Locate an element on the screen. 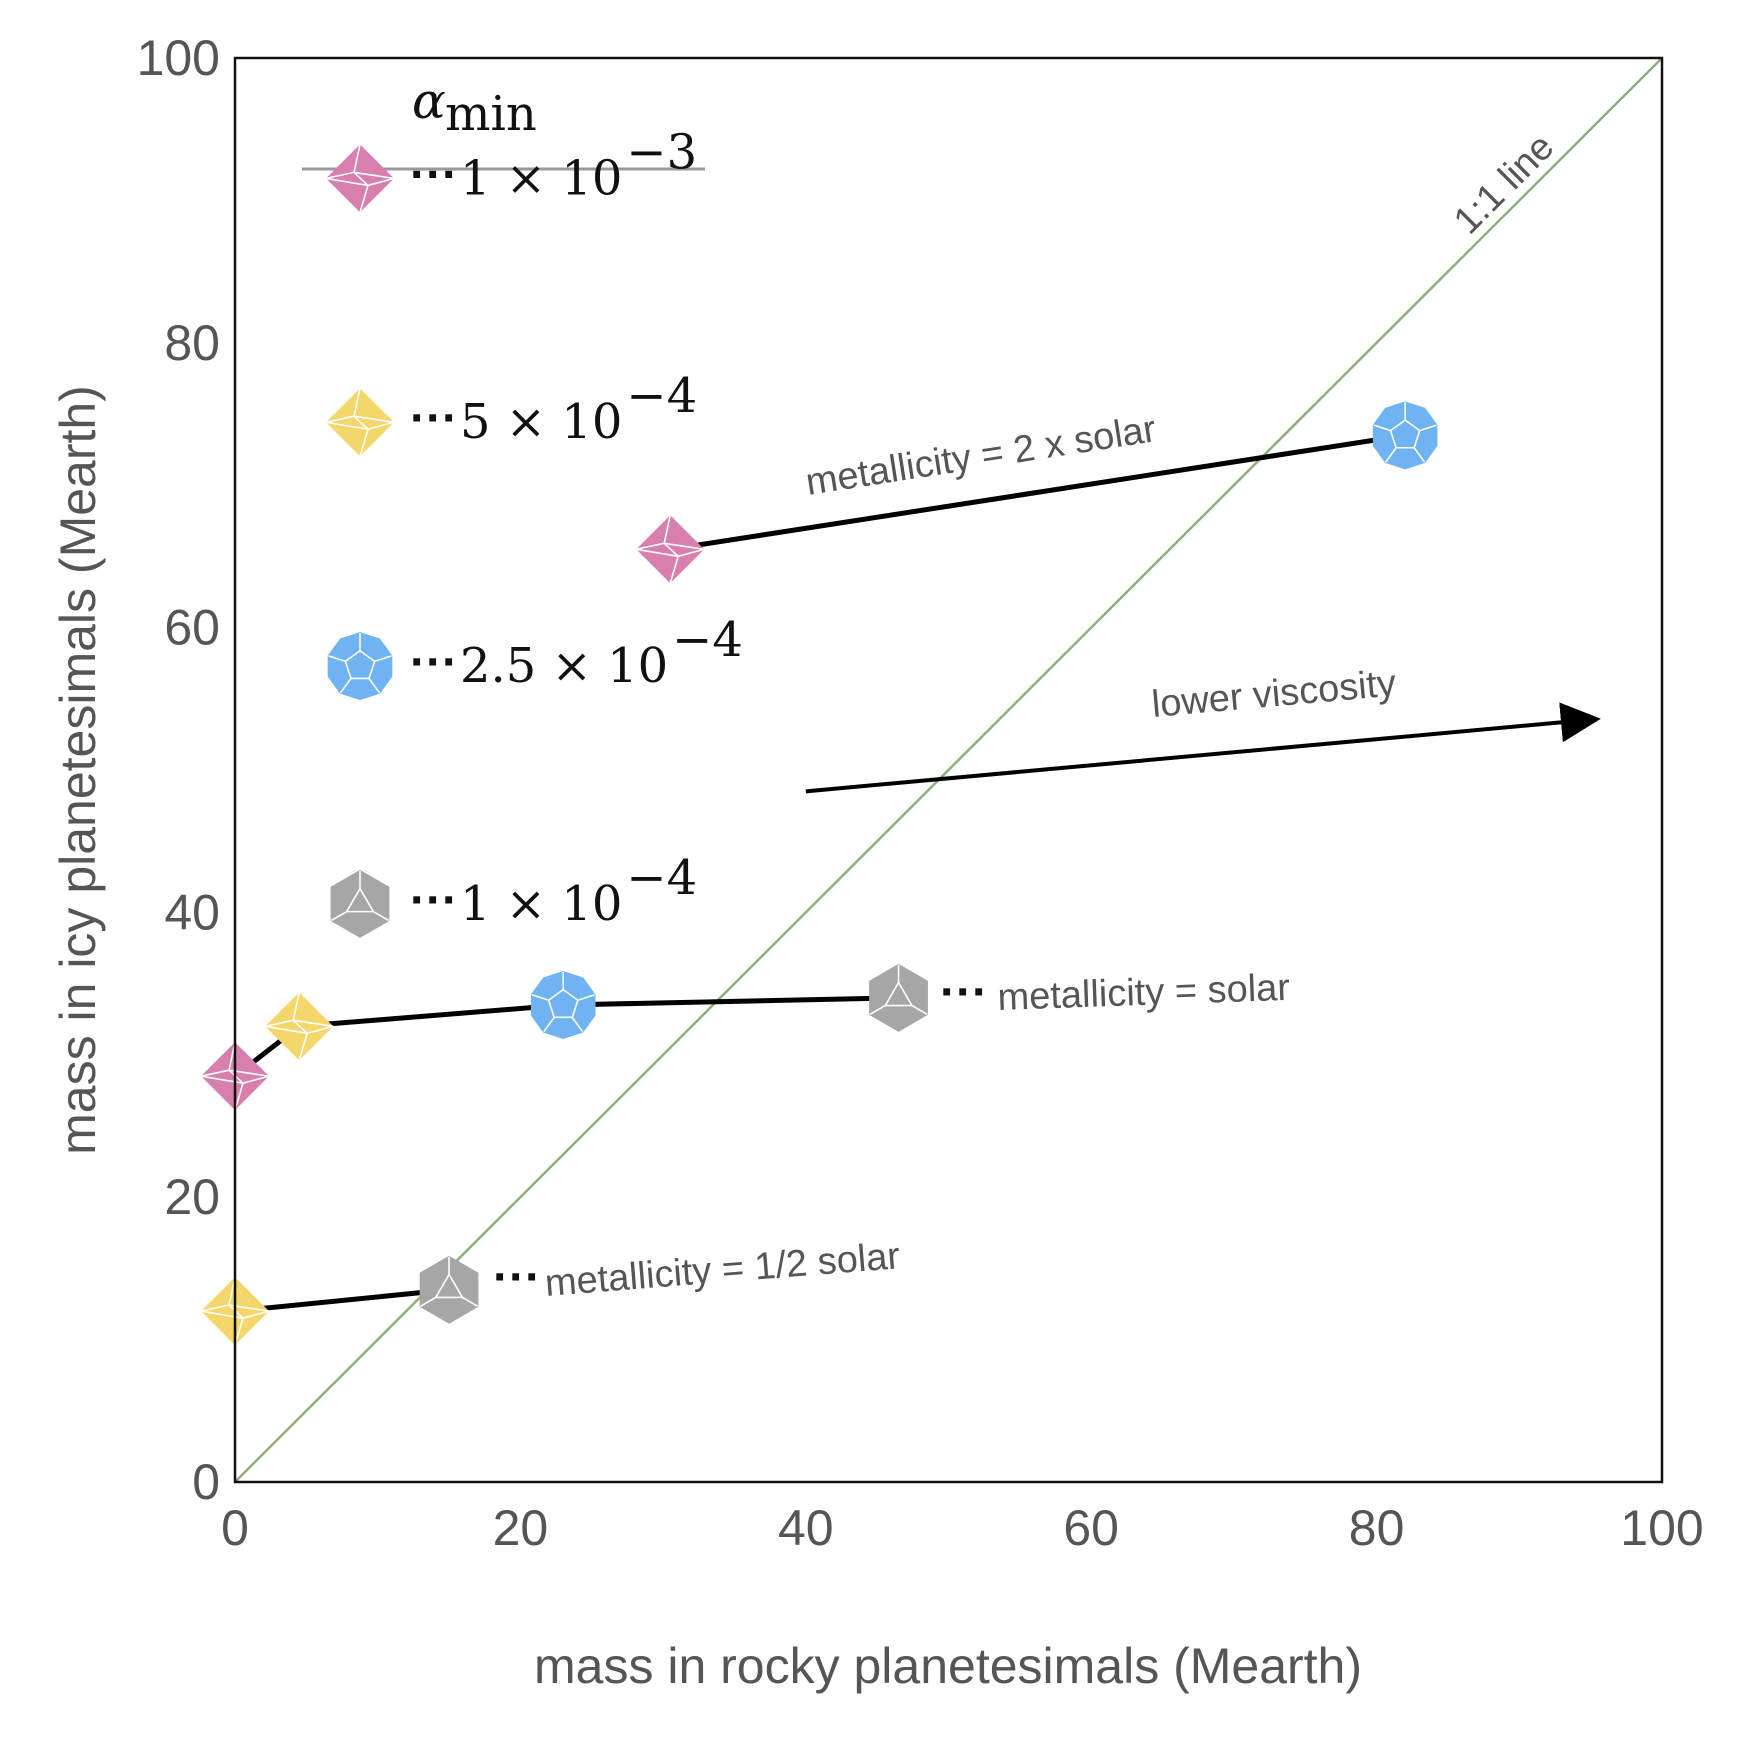  metallicity-solar-label: metallicity = solar is located at coordinates (1144, 993).